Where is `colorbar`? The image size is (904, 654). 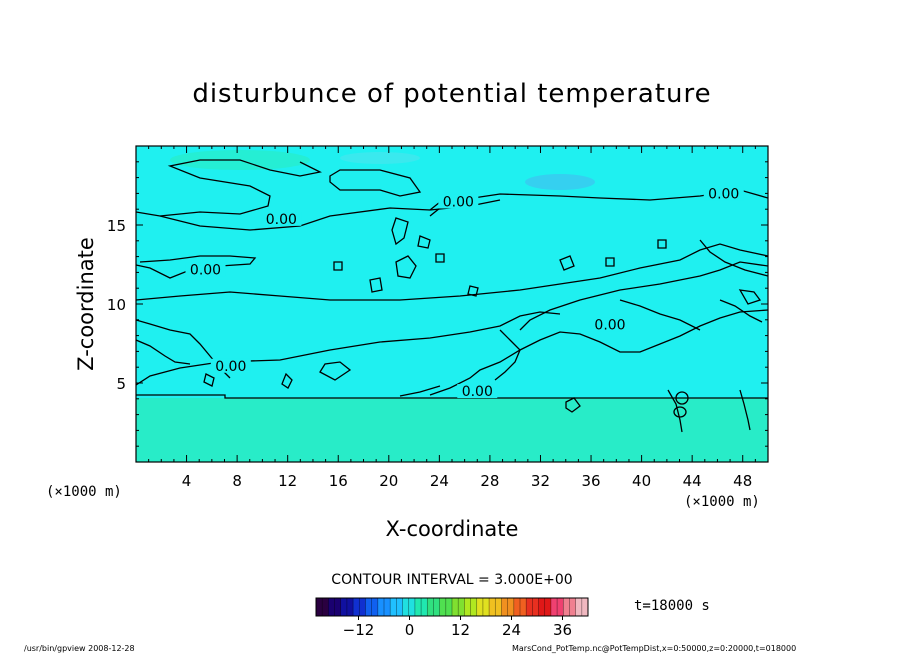 colorbar is located at coordinates (452, 607).